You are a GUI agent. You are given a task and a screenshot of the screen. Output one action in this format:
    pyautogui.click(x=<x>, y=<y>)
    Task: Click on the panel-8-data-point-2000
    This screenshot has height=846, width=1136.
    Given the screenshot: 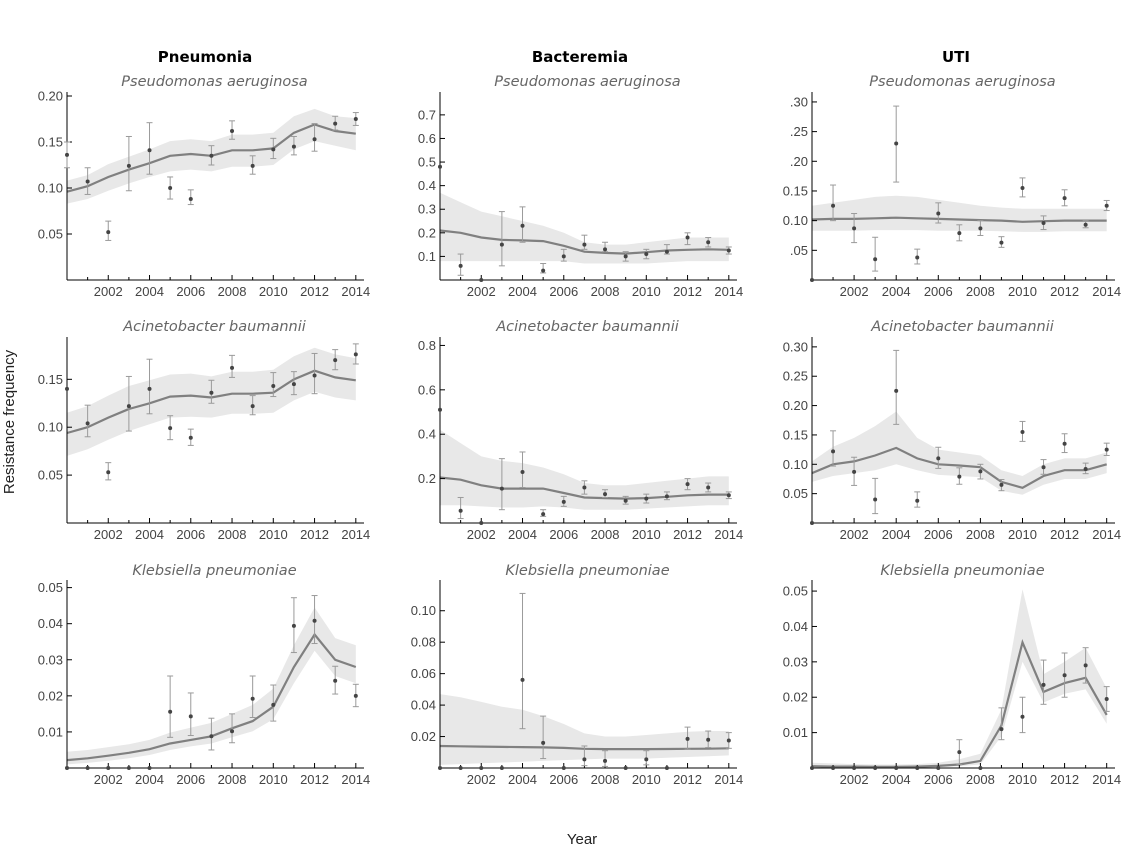 What is the action you would take?
    pyautogui.click(x=440, y=768)
    